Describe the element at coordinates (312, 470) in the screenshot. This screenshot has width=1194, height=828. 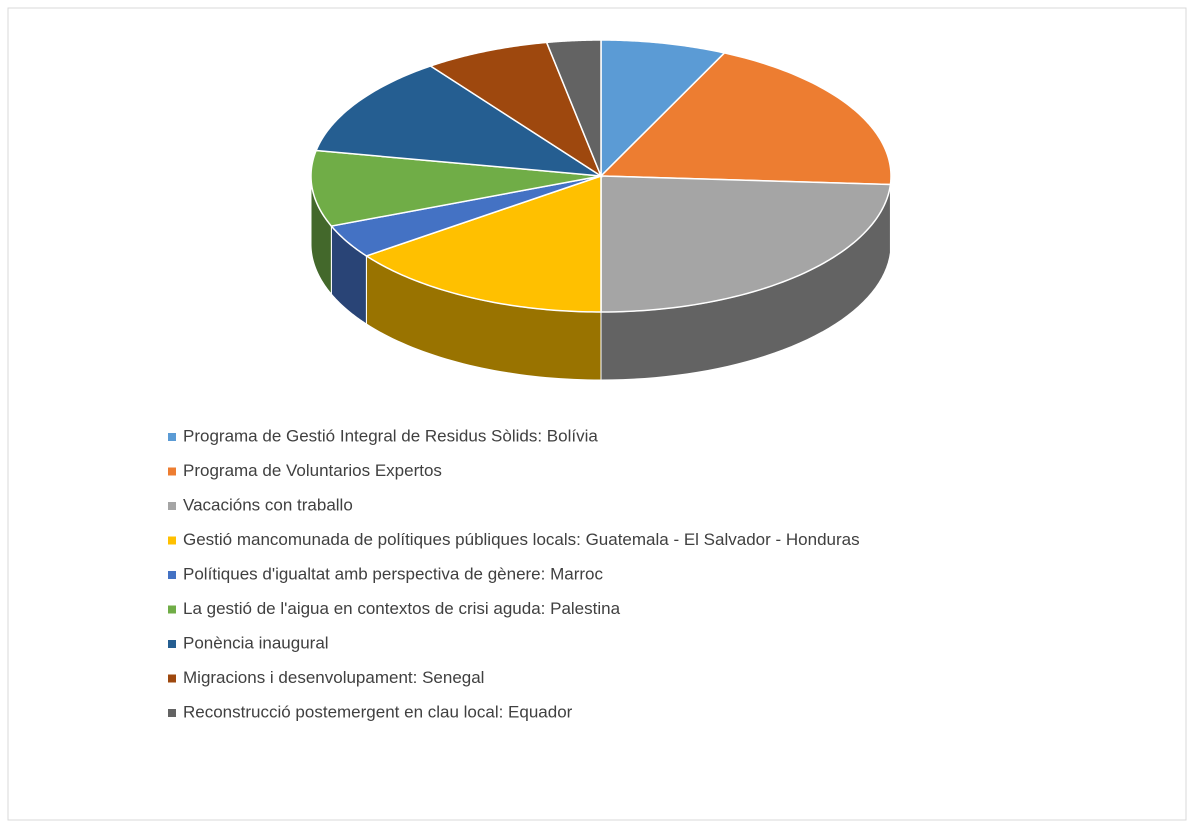
I see `legend-label: Programa de Voluntarios Expertos` at that location.